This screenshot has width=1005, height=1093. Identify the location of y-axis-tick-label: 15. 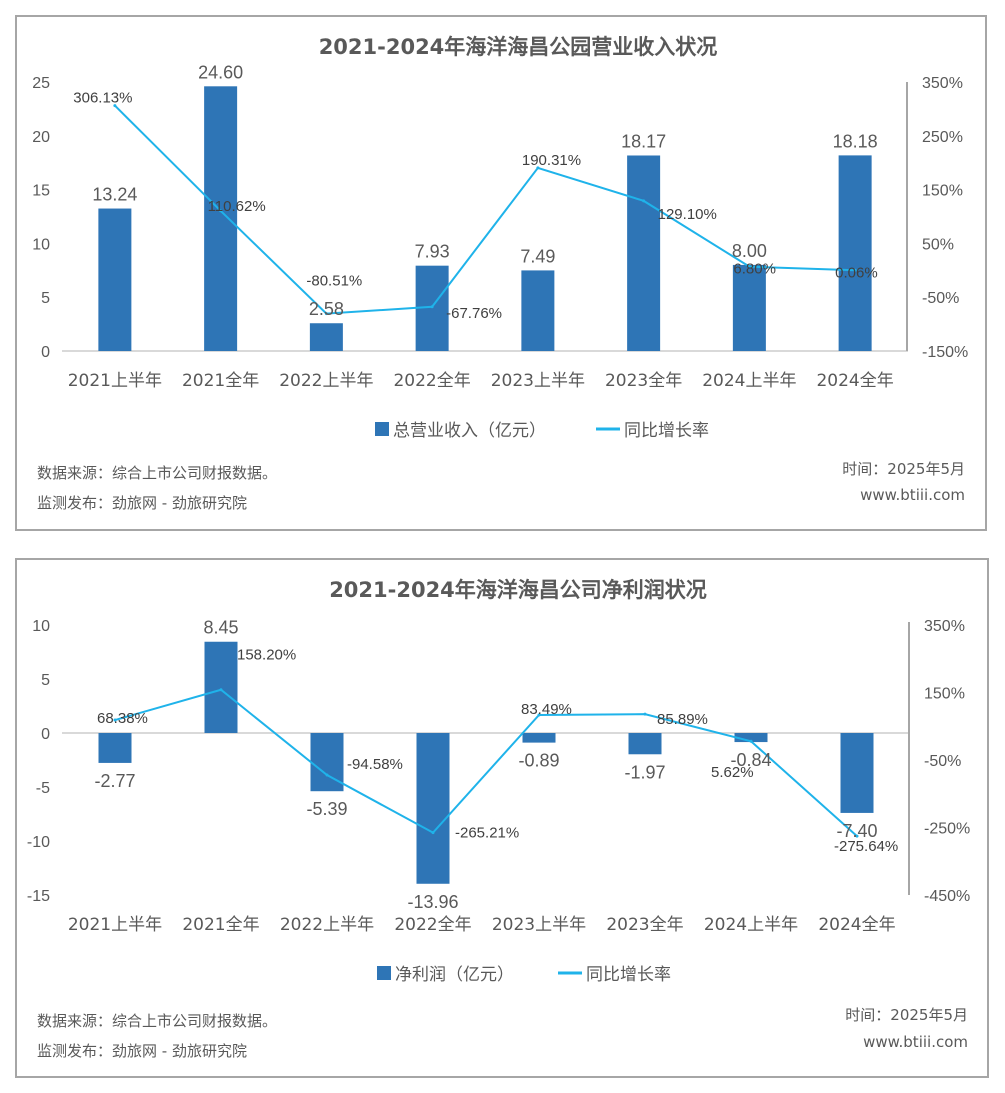
(41, 191).